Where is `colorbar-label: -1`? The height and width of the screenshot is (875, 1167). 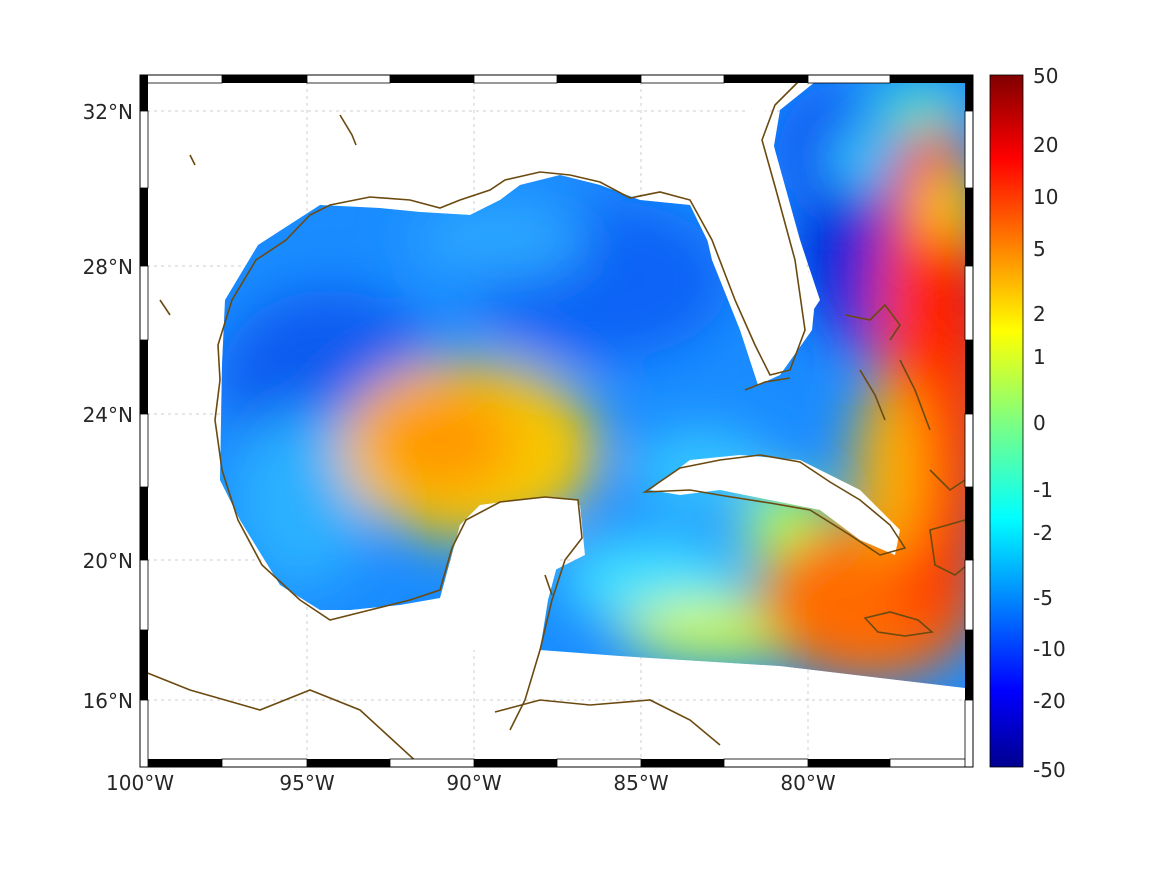
colorbar-label: -1 is located at coordinates (1043, 490).